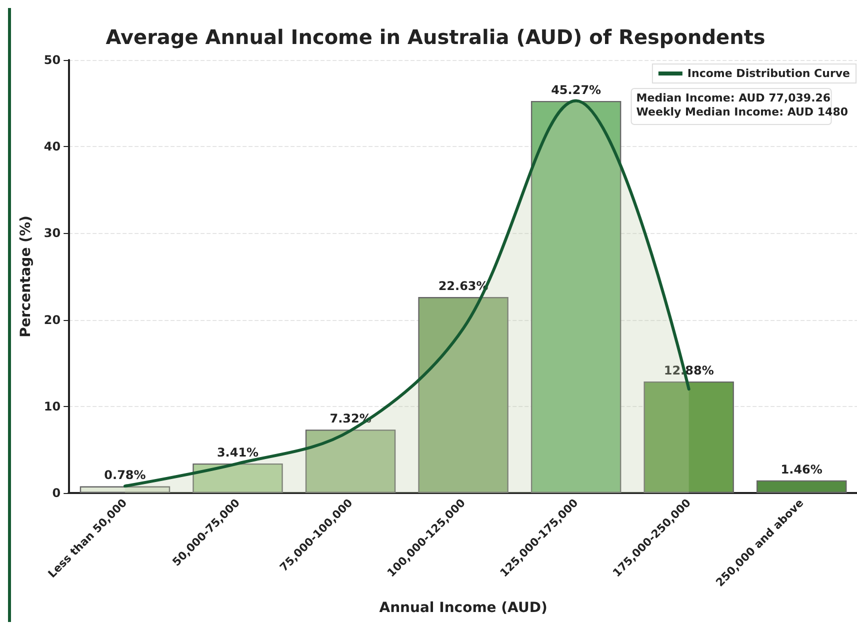 This screenshot has height=630, width=857. What do you see at coordinates (463, 608) in the screenshot?
I see `x-axis-title: Annual Income (AUD)` at bounding box center [463, 608].